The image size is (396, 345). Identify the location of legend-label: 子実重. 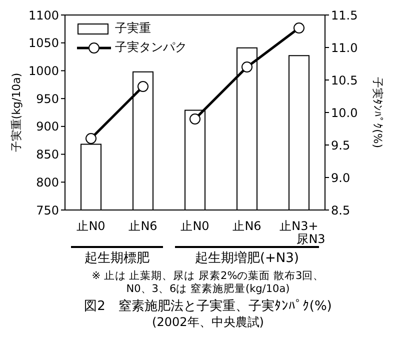
(133, 28).